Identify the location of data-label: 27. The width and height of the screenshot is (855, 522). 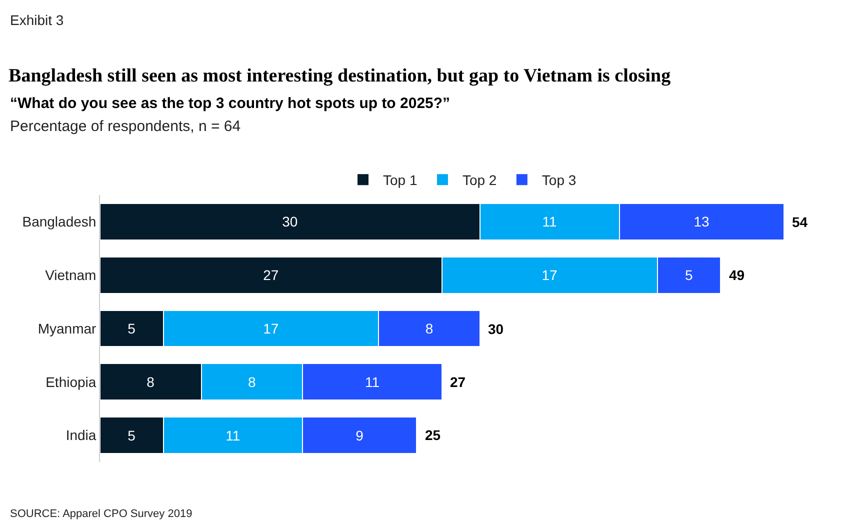
(271, 275).